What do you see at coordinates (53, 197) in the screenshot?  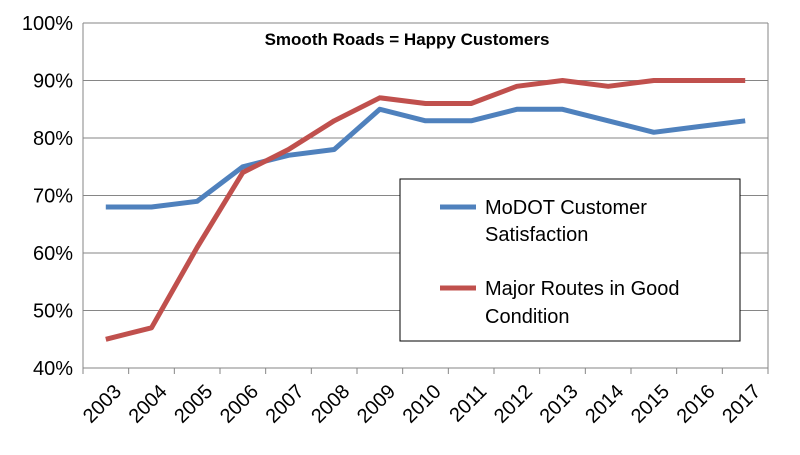 I see `y-tick-label: 70%` at bounding box center [53, 197].